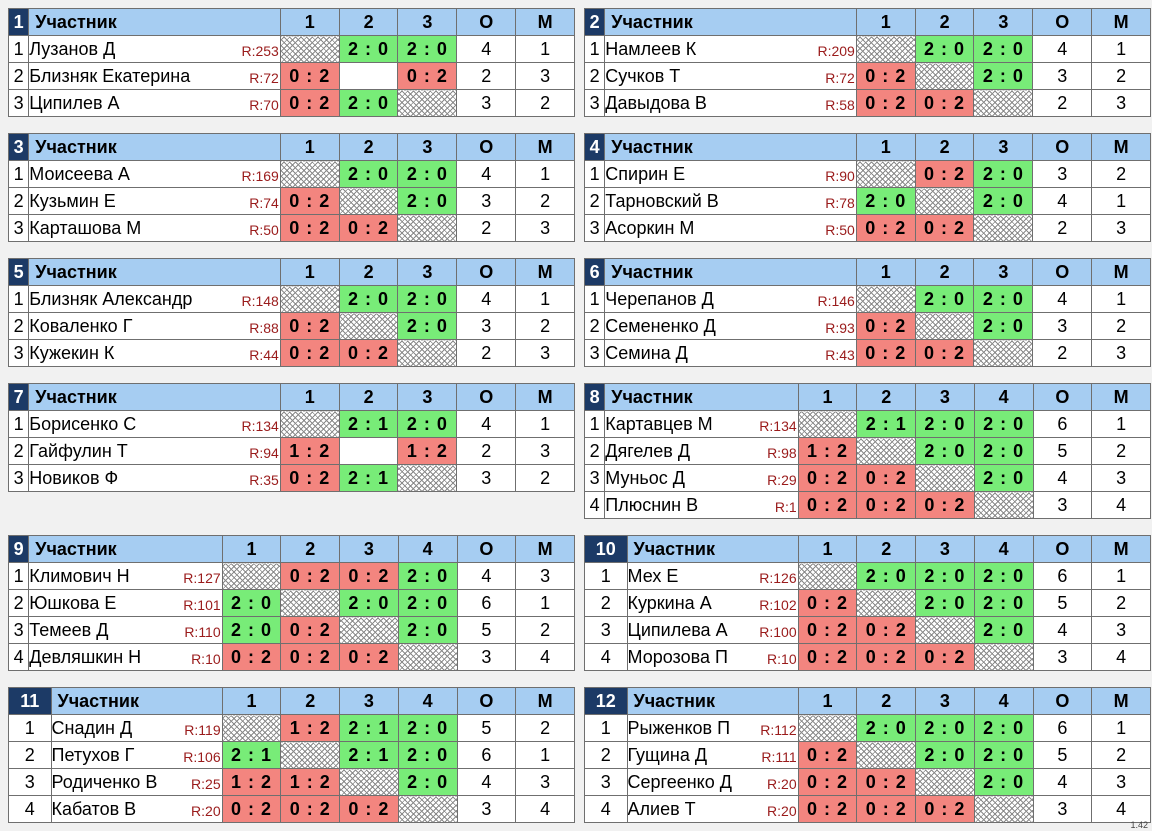  I want to click on player-rating: R:78, so click(840, 203).